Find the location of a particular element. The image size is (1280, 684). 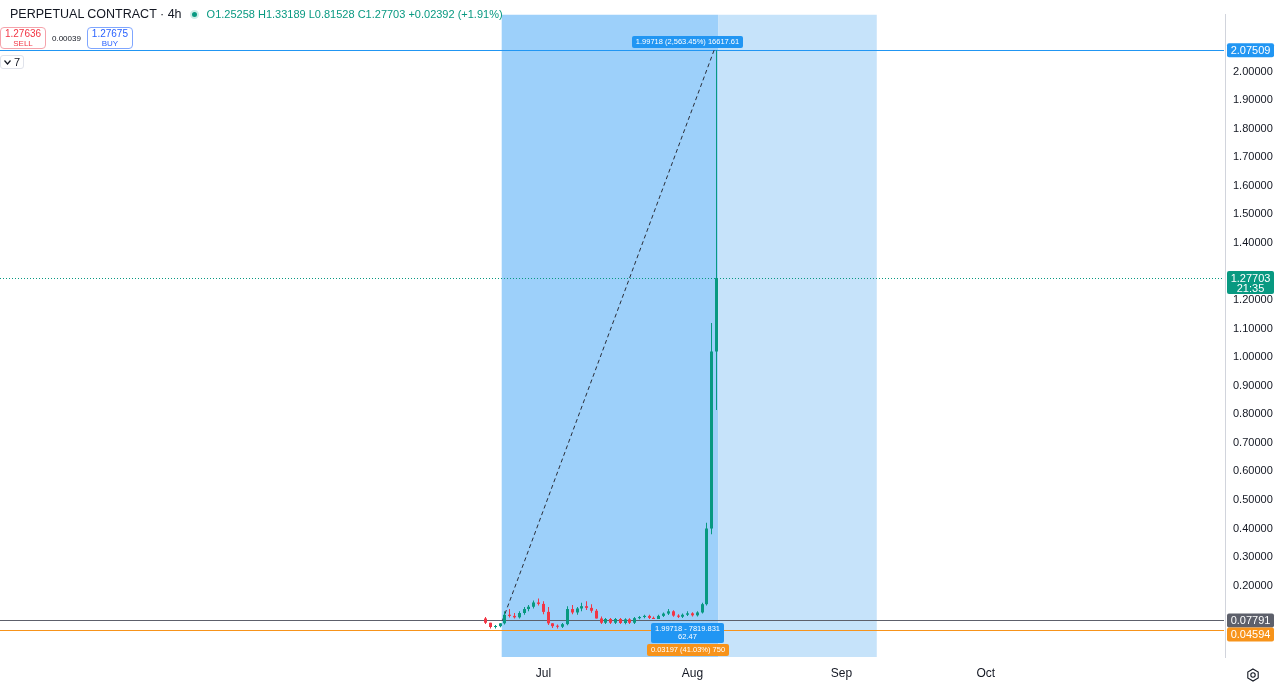

y-tick-label: 1.10000 is located at coordinates (1253, 327).